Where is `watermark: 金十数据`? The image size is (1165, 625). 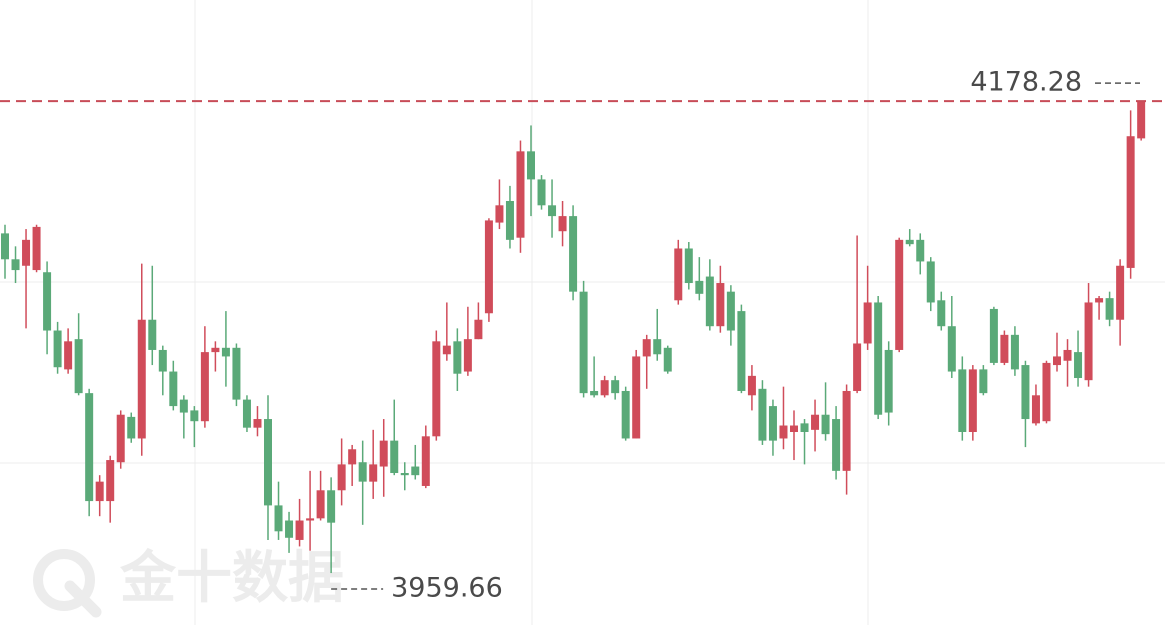 watermark: 金十数据 is located at coordinates (231, 578).